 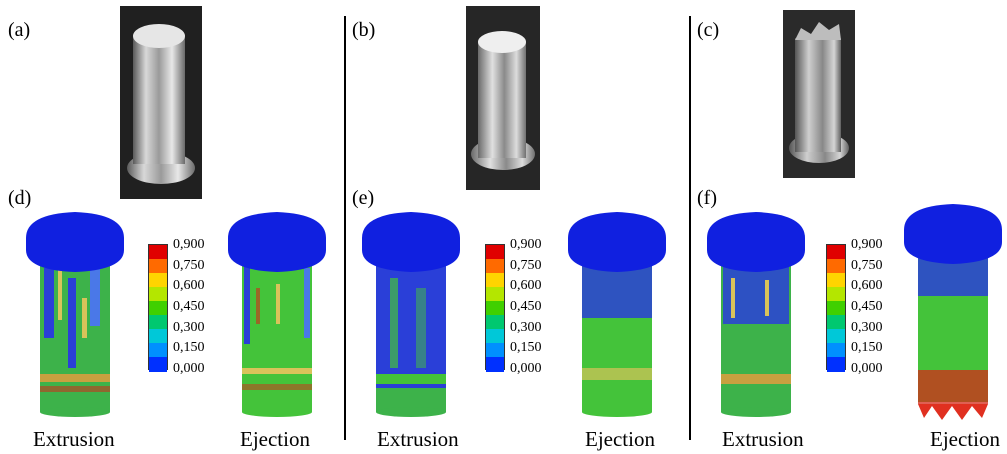 I want to click on sim-rivet-d-extrusion, so click(x=76, y=313).